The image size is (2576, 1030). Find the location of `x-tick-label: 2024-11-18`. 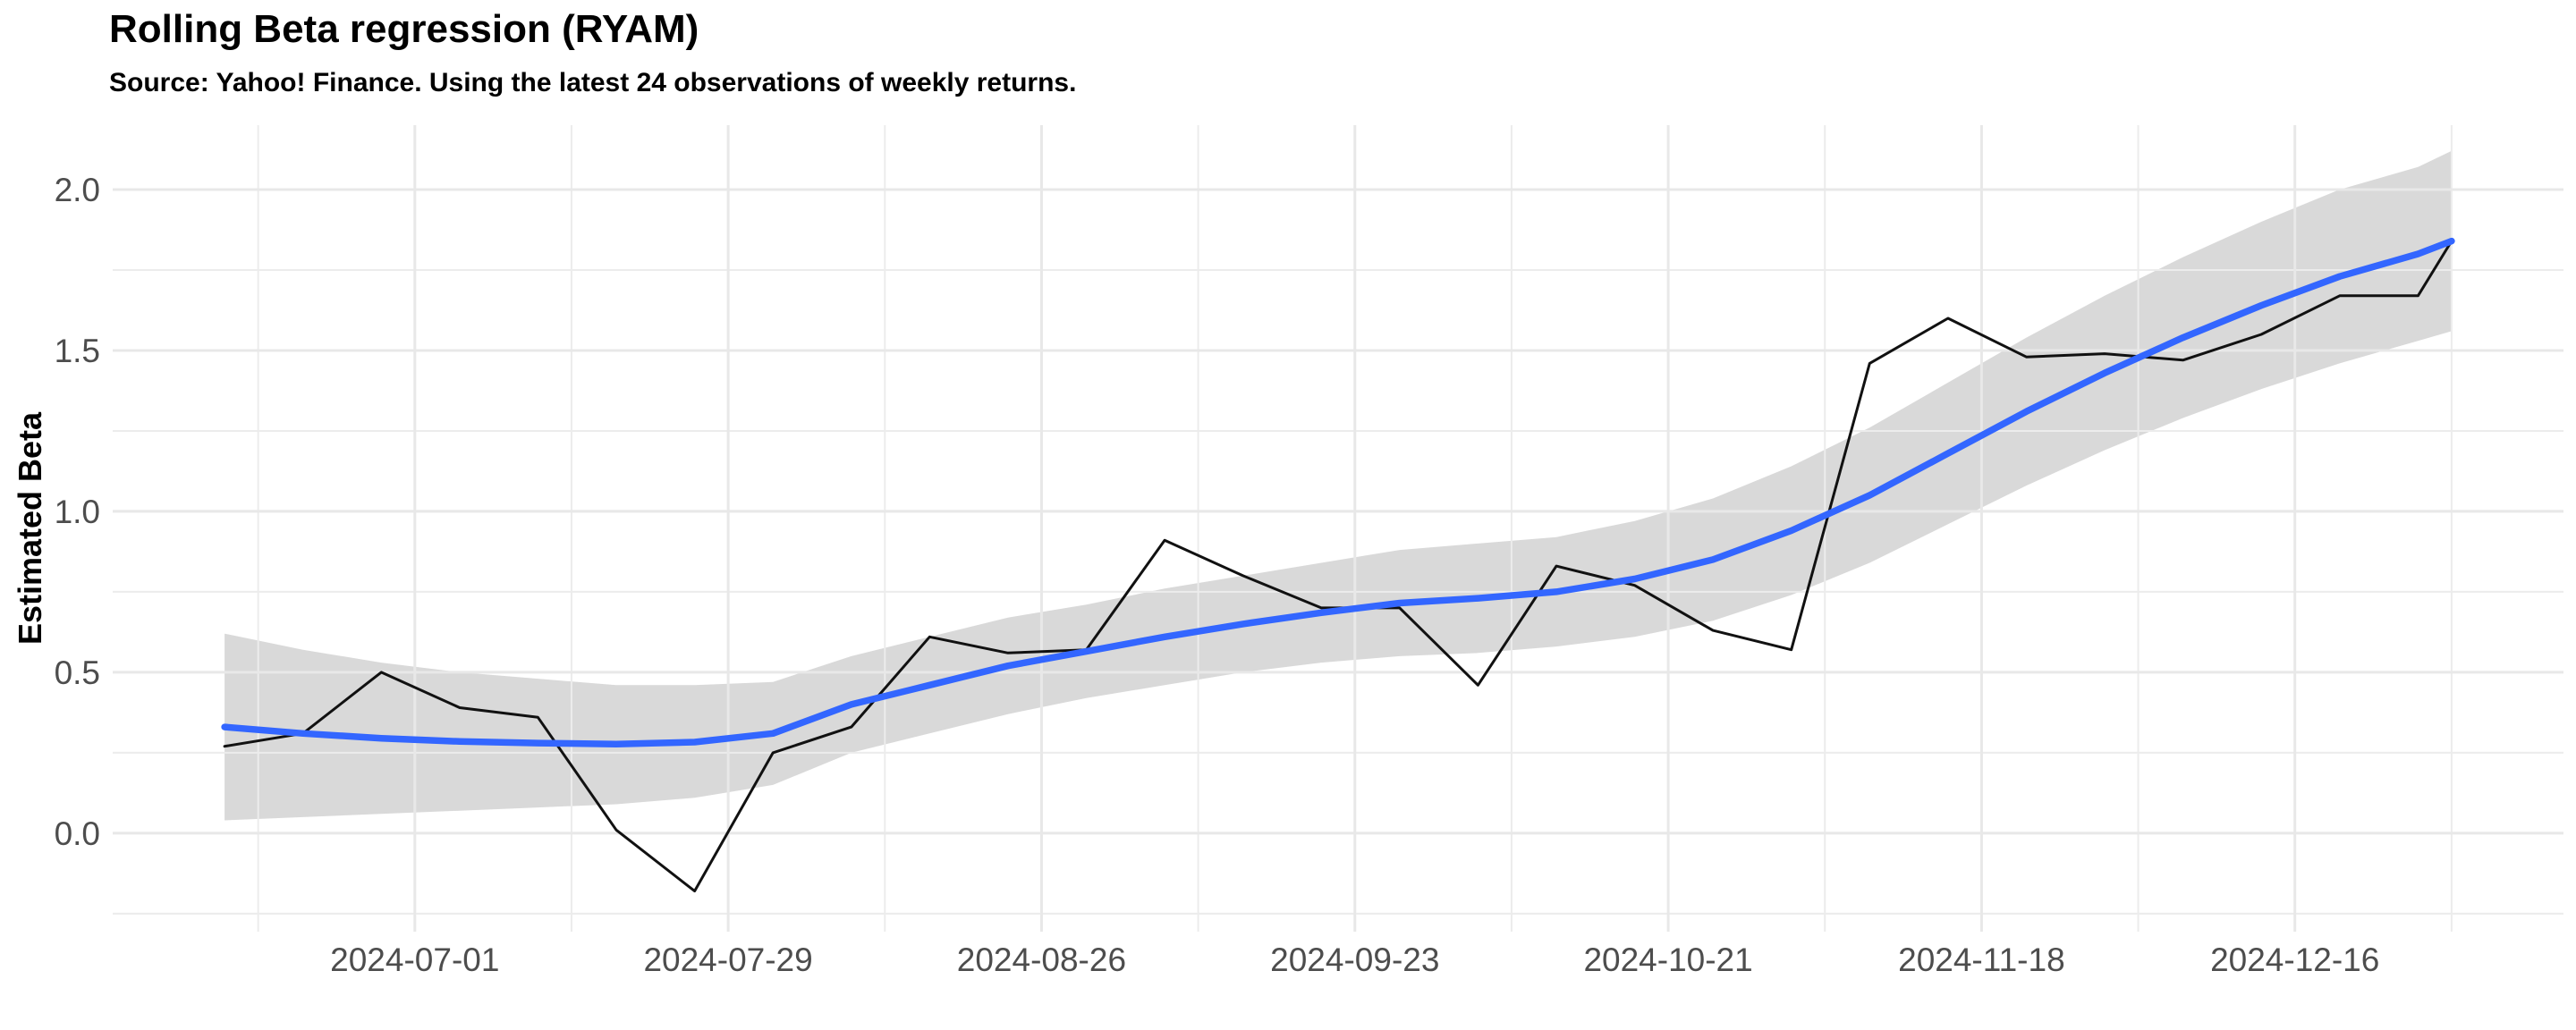

x-tick-label: 2024-11-18 is located at coordinates (1981, 959).